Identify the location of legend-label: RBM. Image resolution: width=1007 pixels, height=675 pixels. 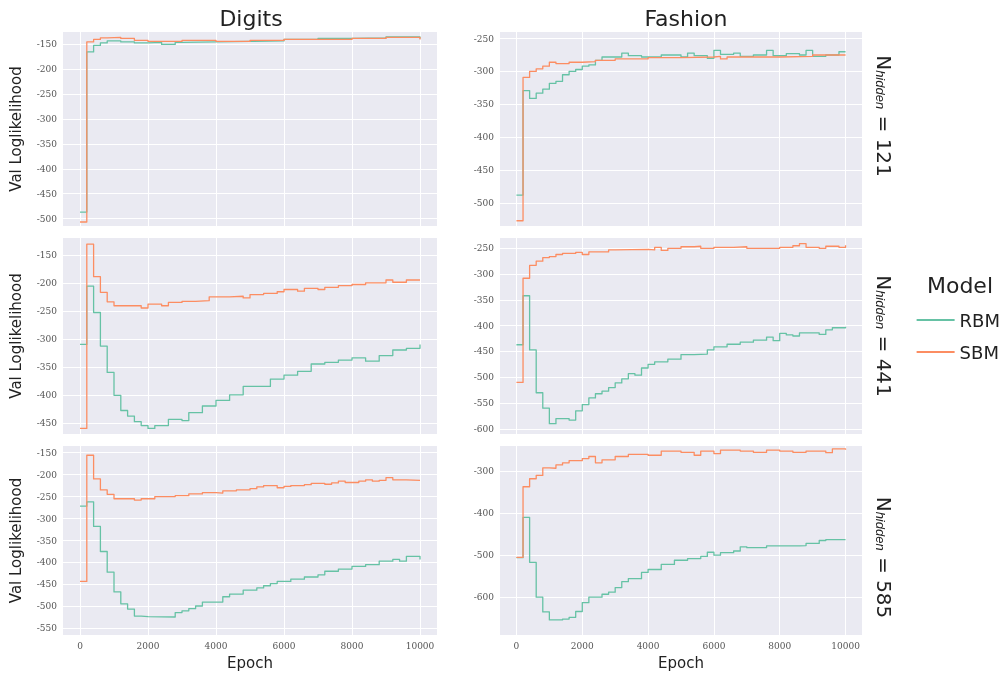
(979, 320).